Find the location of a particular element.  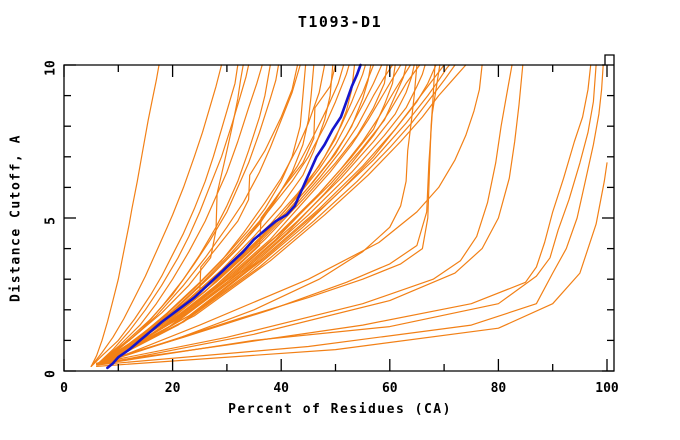

x-tick-label: 40 is located at coordinates (281, 388).